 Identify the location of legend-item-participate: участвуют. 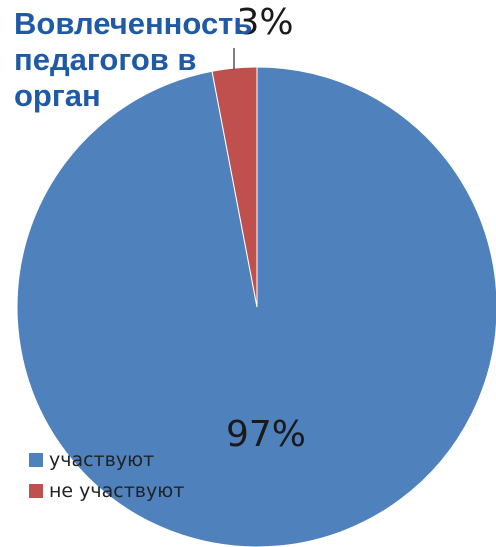
(106, 459).